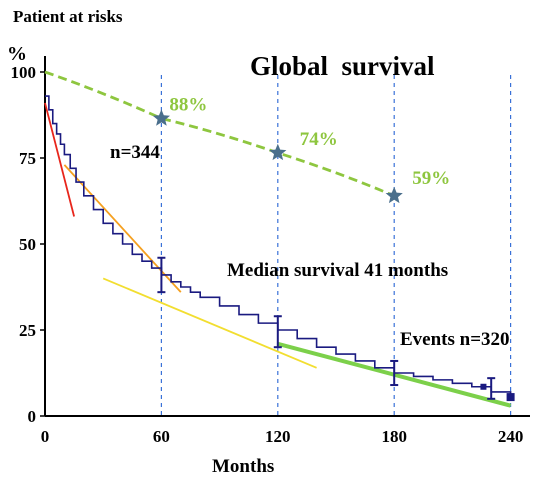 The image size is (550, 487). What do you see at coordinates (27, 330) in the screenshot?
I see `y-tick-label: 25` at bounding box center [27, 330].